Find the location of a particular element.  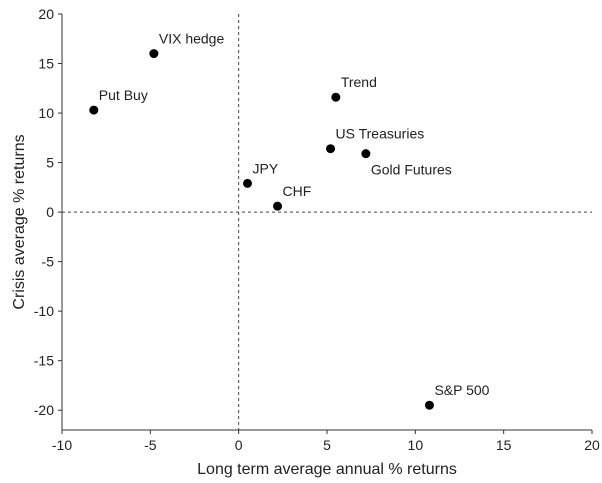

y-axis-label: Crisis average % returns is located at coordinates (19, 221).